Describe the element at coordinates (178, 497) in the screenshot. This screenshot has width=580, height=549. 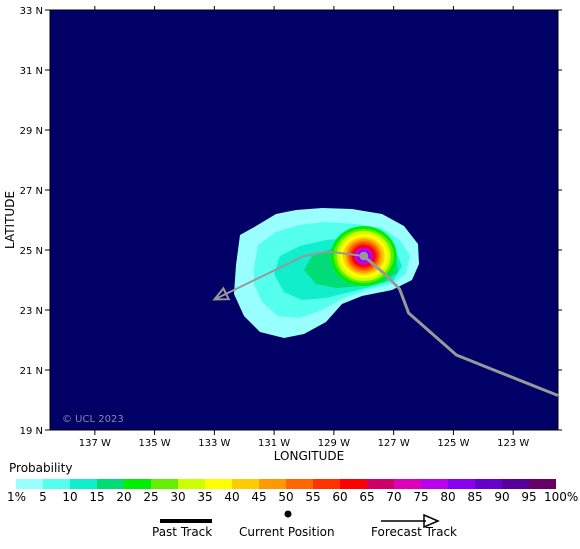
I see `legend-label: 30` at that location.